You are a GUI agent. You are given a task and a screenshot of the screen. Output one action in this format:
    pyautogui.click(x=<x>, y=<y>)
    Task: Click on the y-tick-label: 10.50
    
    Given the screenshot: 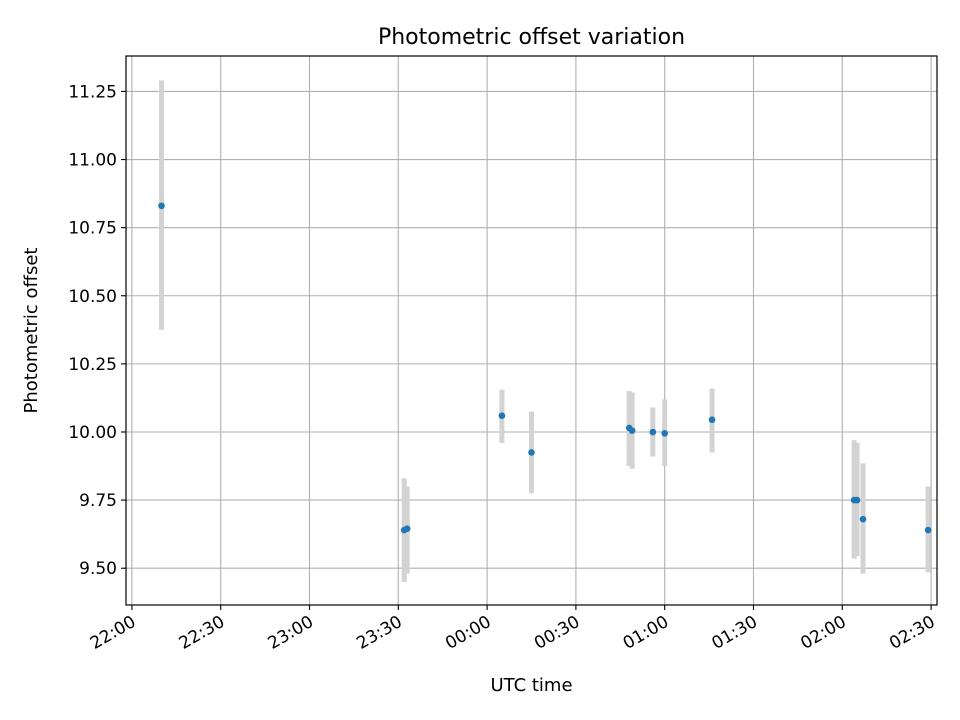 What is the action you would take?
    pyautogui.click(x=92, y=297)
    